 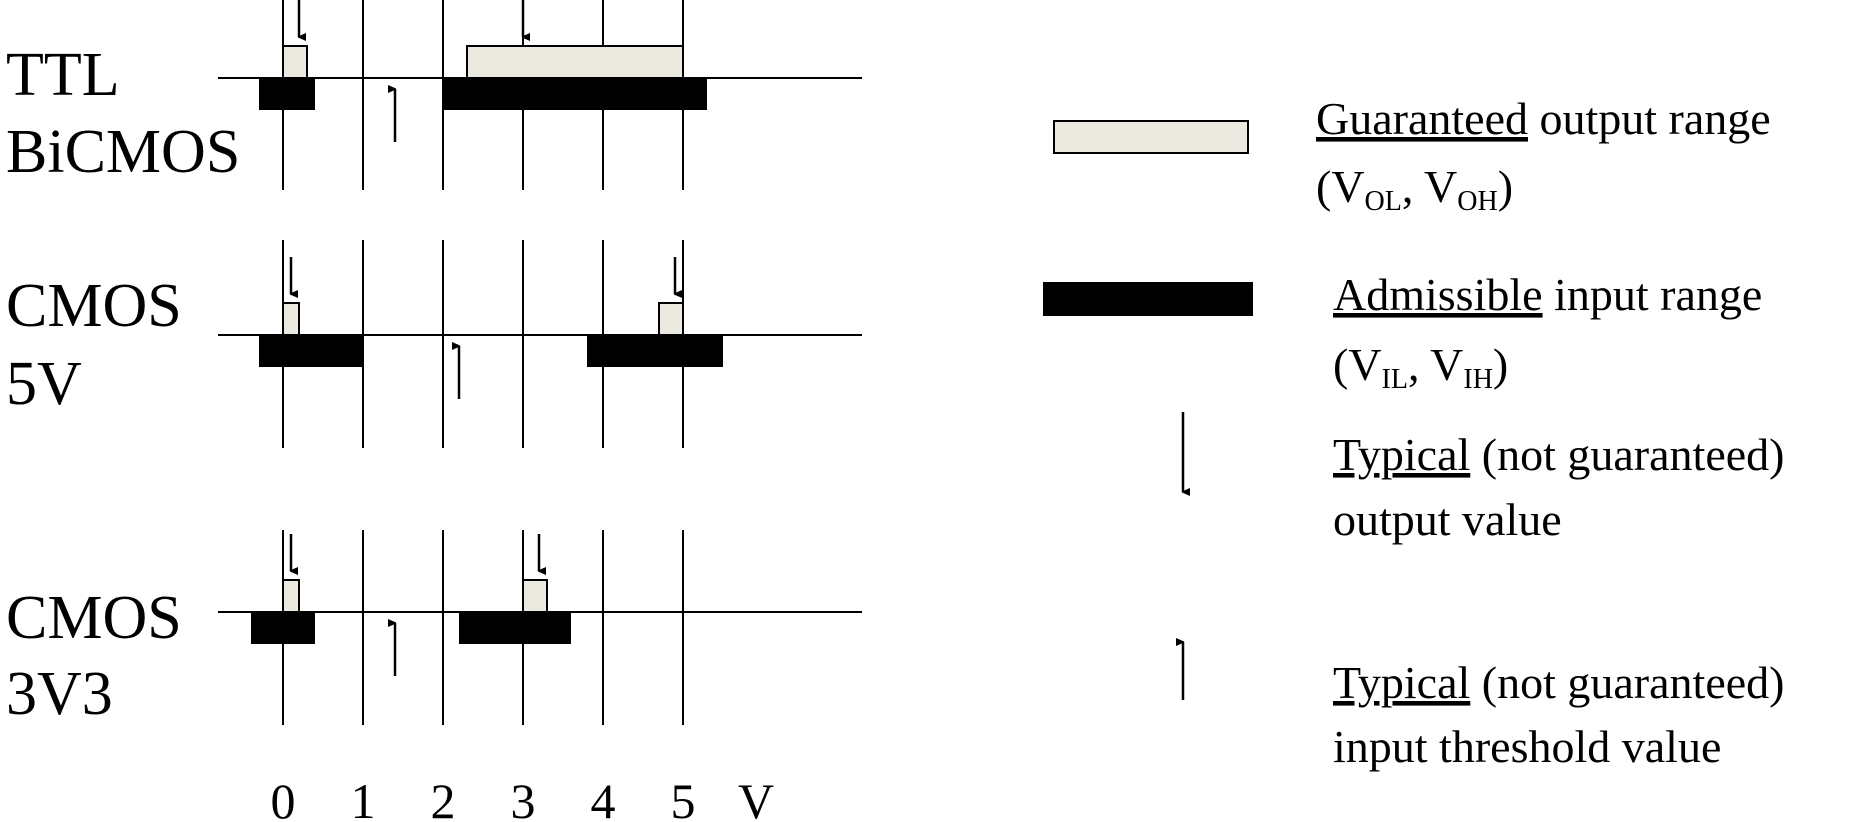 What do you see at coordinates (1547, 294) in the screenshot?
I see `legend-input-range-line-1: Admissible input range` at bounding box center [1547, 294].